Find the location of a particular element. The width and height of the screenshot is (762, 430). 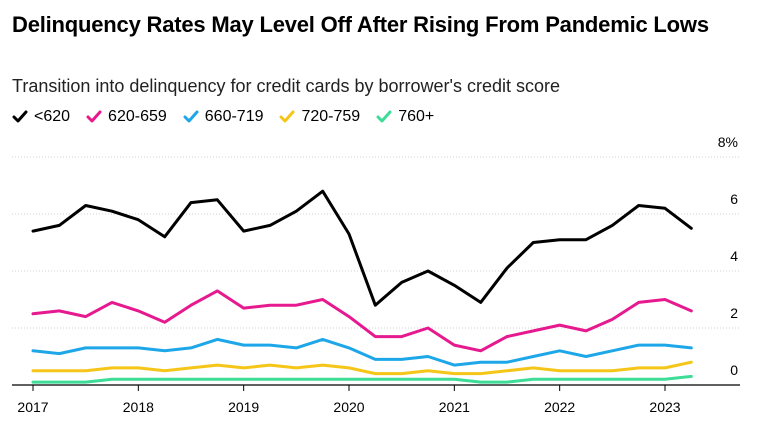

legend-label: 760+ is located at coordinates (416, 116).